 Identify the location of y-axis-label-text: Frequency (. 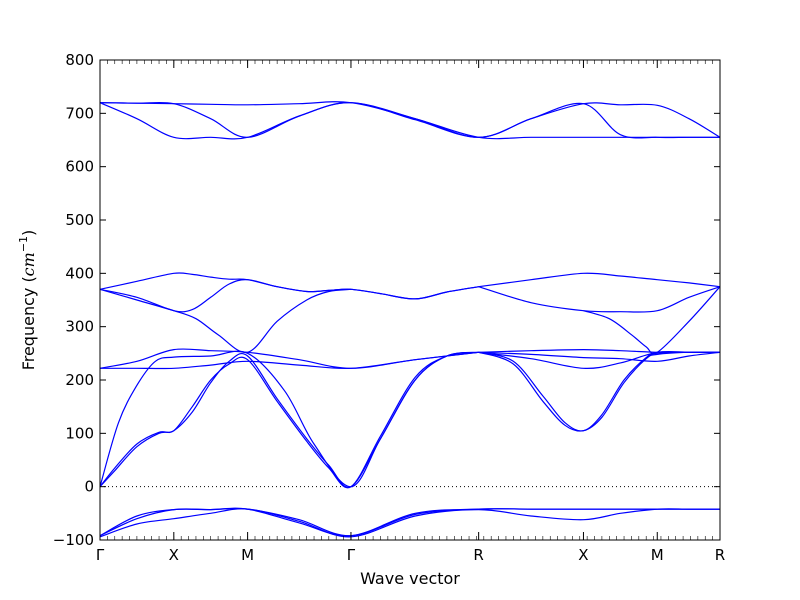
(28, 323).